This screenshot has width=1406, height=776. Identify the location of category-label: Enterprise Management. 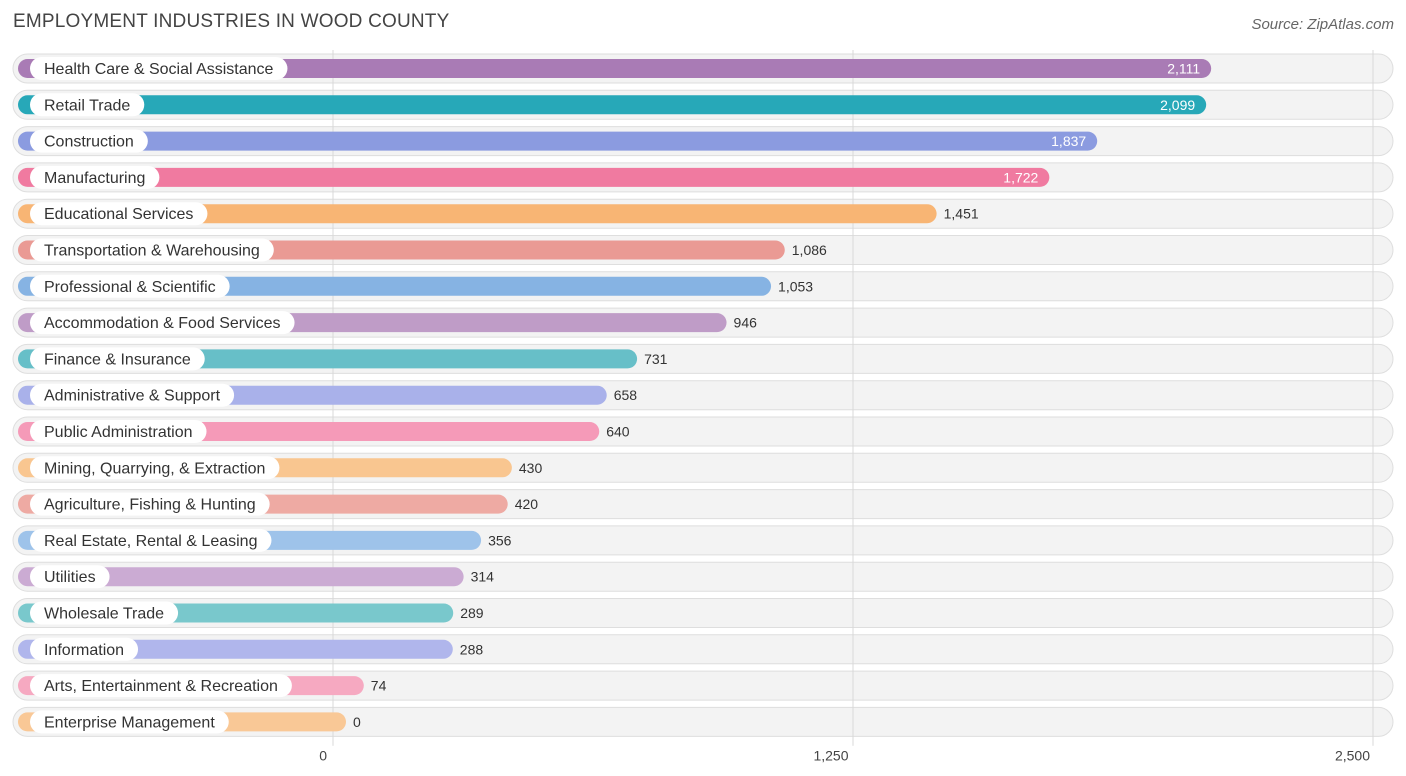
(129, 722).